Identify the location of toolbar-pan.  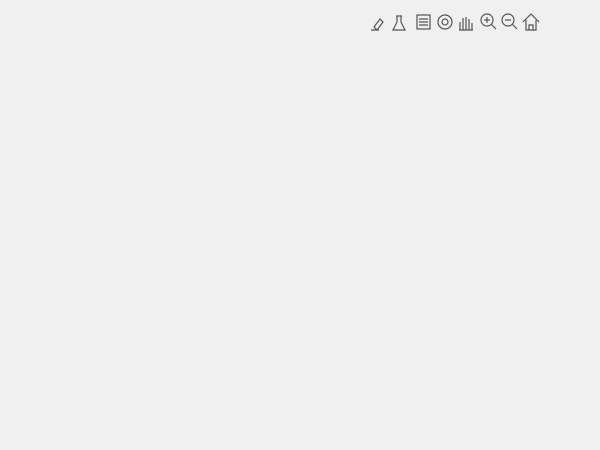
(466, 24).